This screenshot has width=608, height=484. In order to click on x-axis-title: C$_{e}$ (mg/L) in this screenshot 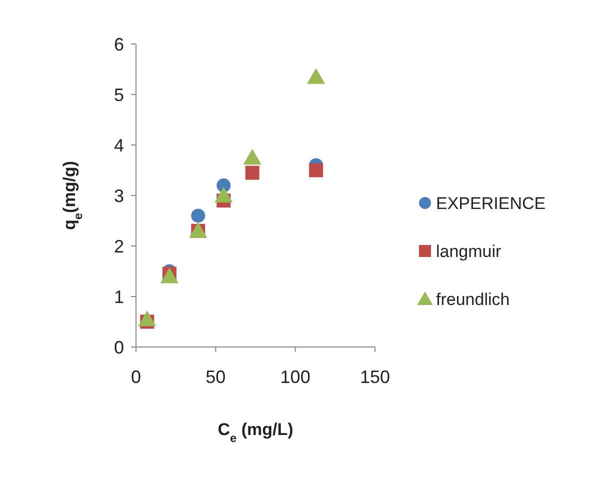, I will do `click(256, 432)`.